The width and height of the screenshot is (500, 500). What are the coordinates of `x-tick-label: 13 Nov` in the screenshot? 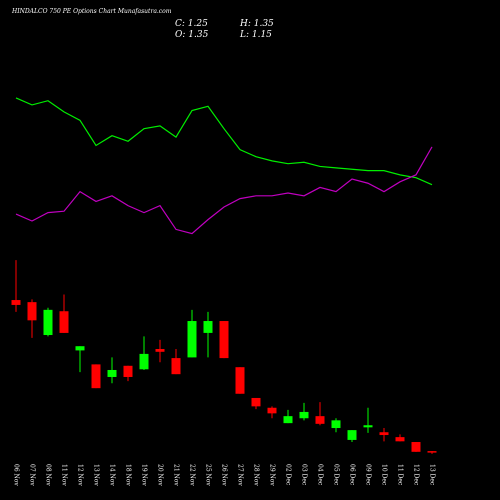 It's located at (96, 475).